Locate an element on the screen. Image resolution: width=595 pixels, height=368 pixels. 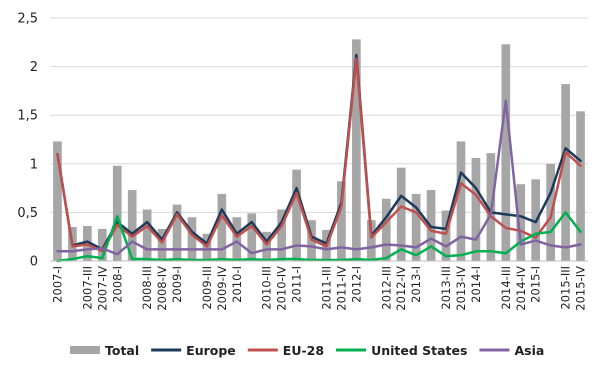
bar-total-2008-II is located at coordinates (132, 225).